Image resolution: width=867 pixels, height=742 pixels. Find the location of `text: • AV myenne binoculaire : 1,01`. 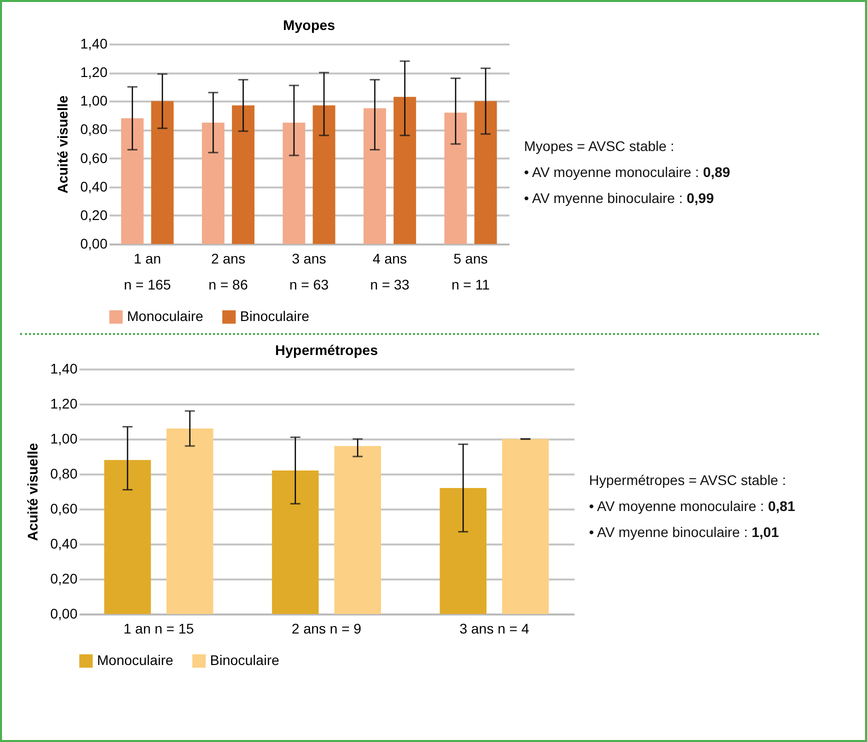

text: • AV myenne binoculaire : 1,01 is located at coordinates (684, 532).